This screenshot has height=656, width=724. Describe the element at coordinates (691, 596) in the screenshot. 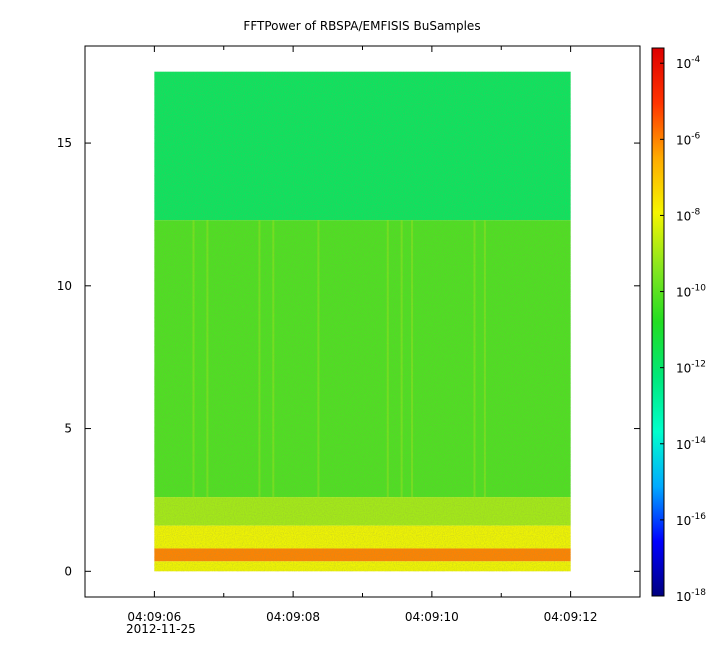

I see `colorbar-tick-label: 10⁻¹⁸` at that location.